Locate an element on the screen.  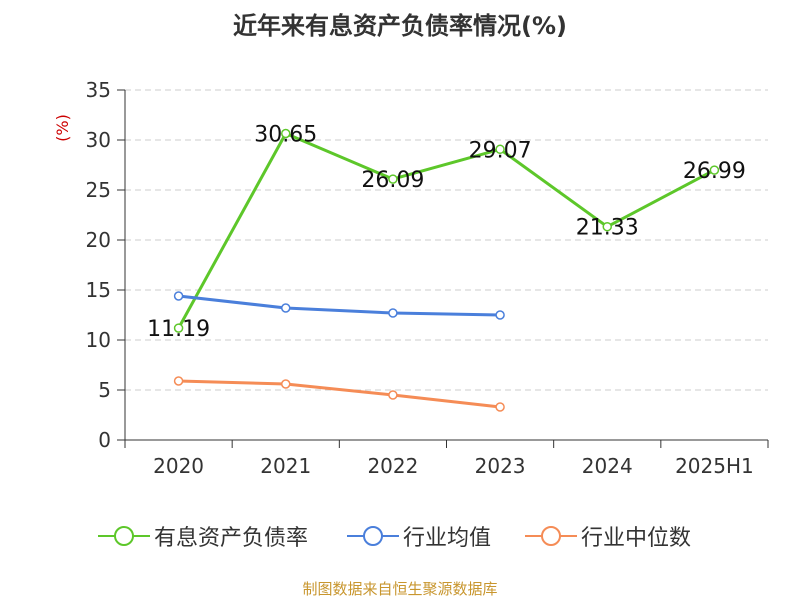
data-label: 30.65 is located at coordinates (285, 135).